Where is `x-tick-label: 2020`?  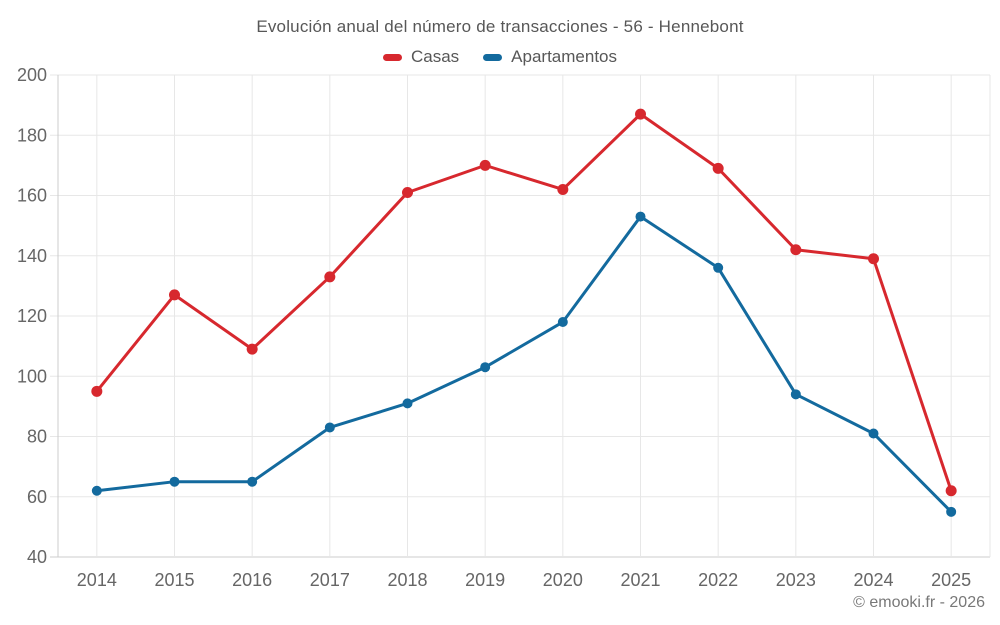 x-tick-label: 2020 is located at coordinates (563, 580).